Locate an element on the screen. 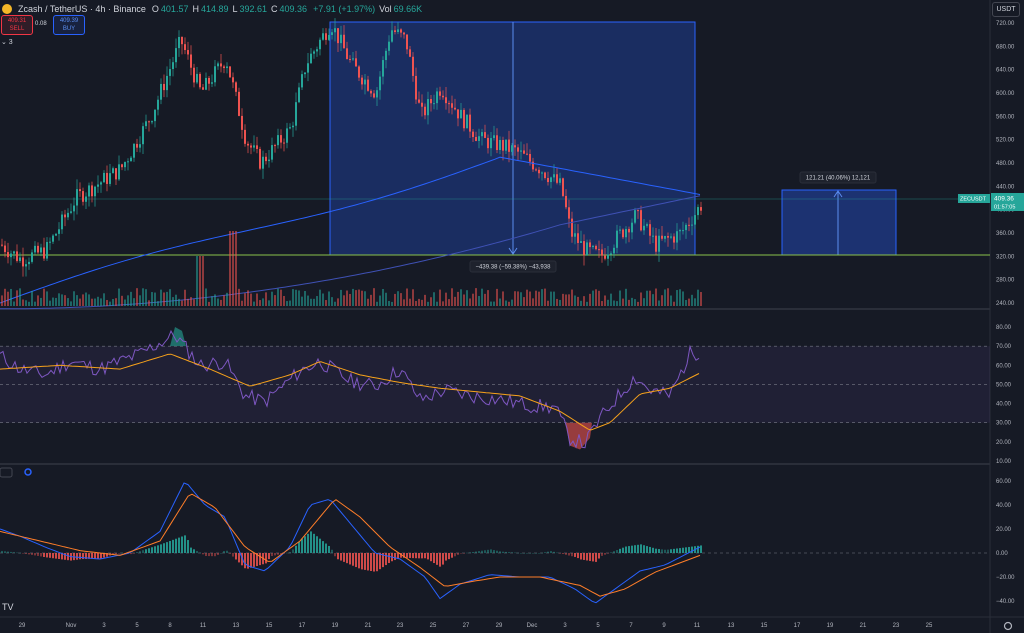 The width and height of the screenshot is (1024, 633). buy-label: BUY is located at coordinates (69, 29).